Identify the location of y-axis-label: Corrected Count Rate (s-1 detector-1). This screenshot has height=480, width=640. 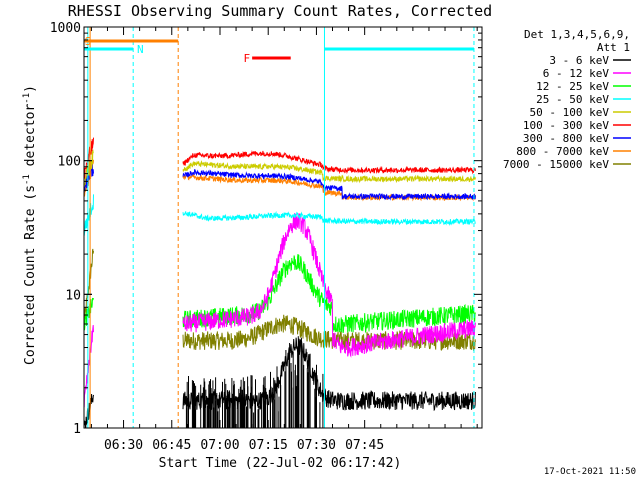
(30, 225).